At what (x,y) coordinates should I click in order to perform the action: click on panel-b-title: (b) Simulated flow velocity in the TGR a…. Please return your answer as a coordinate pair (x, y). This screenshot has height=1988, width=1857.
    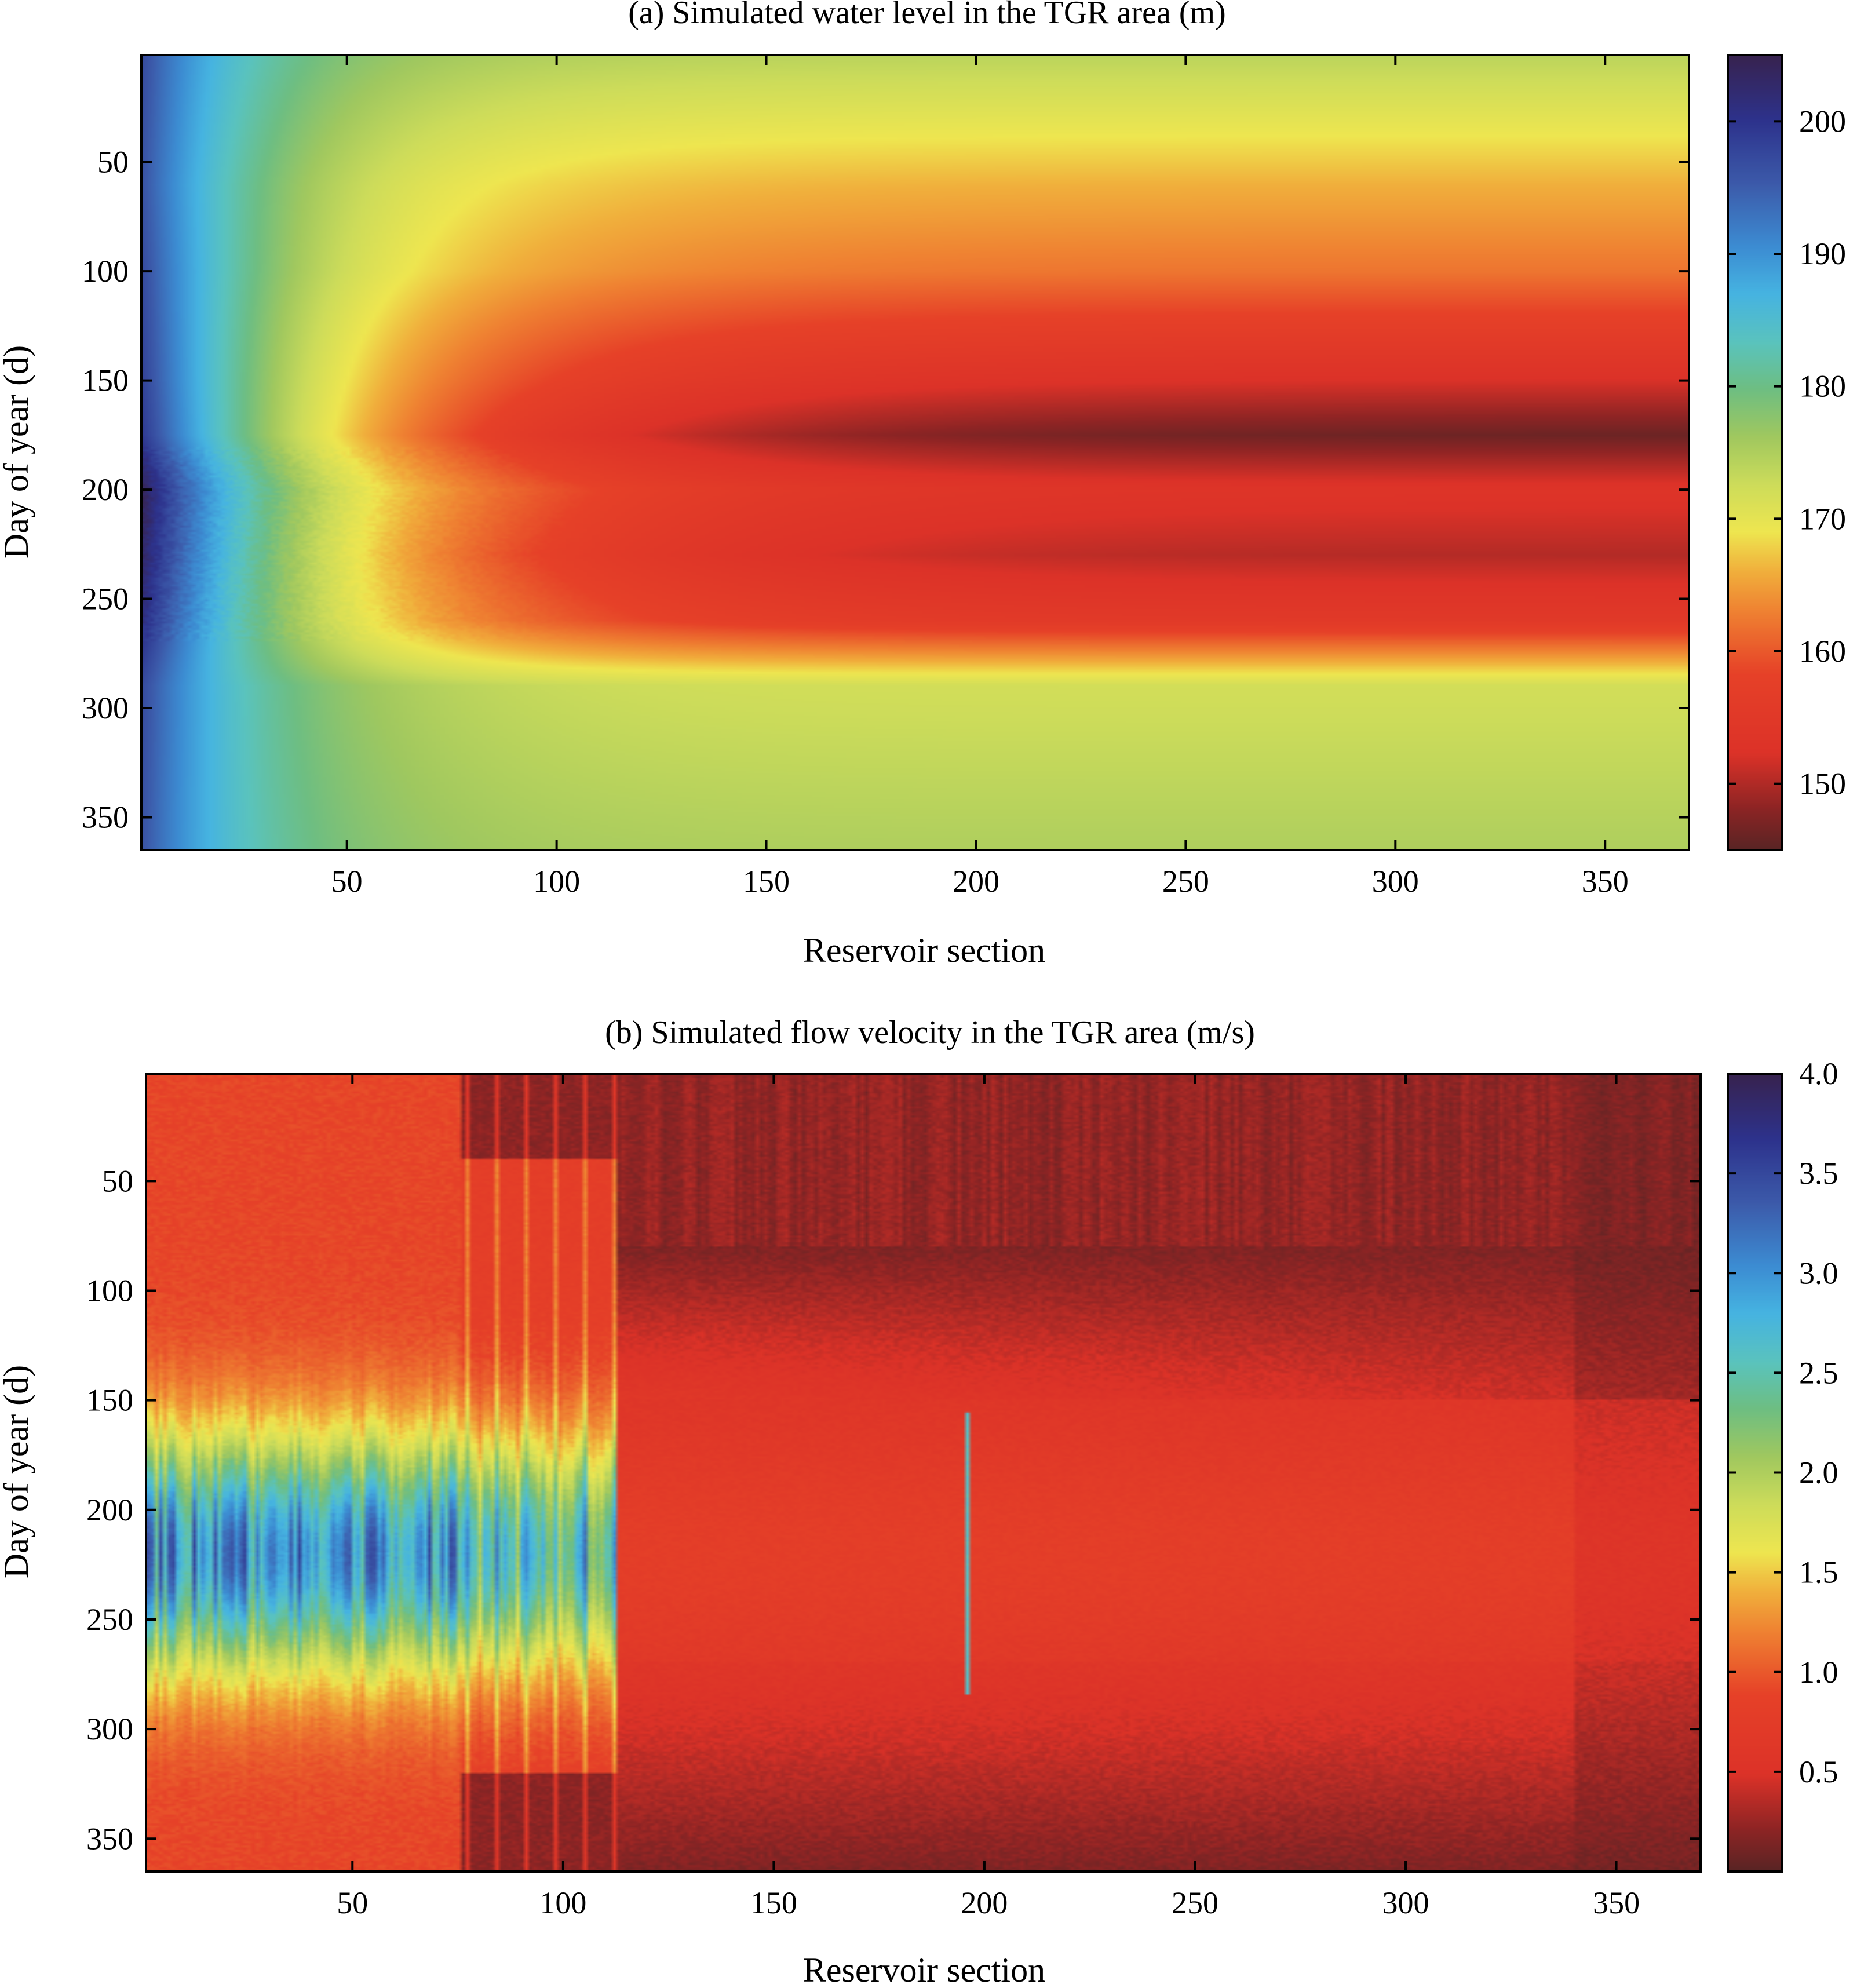
    Looking at the image, I should click on (930, 1032).